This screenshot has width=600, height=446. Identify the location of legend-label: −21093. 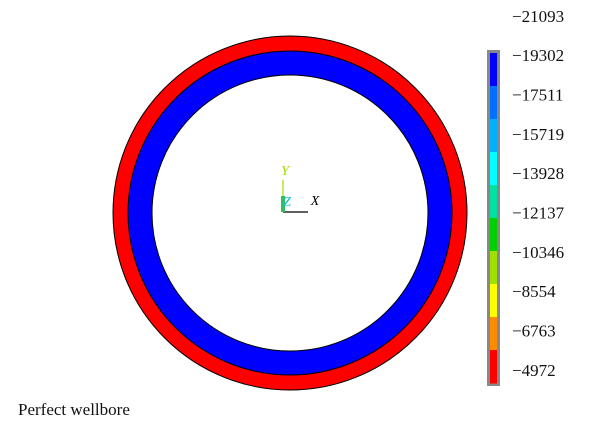
(538, 16).